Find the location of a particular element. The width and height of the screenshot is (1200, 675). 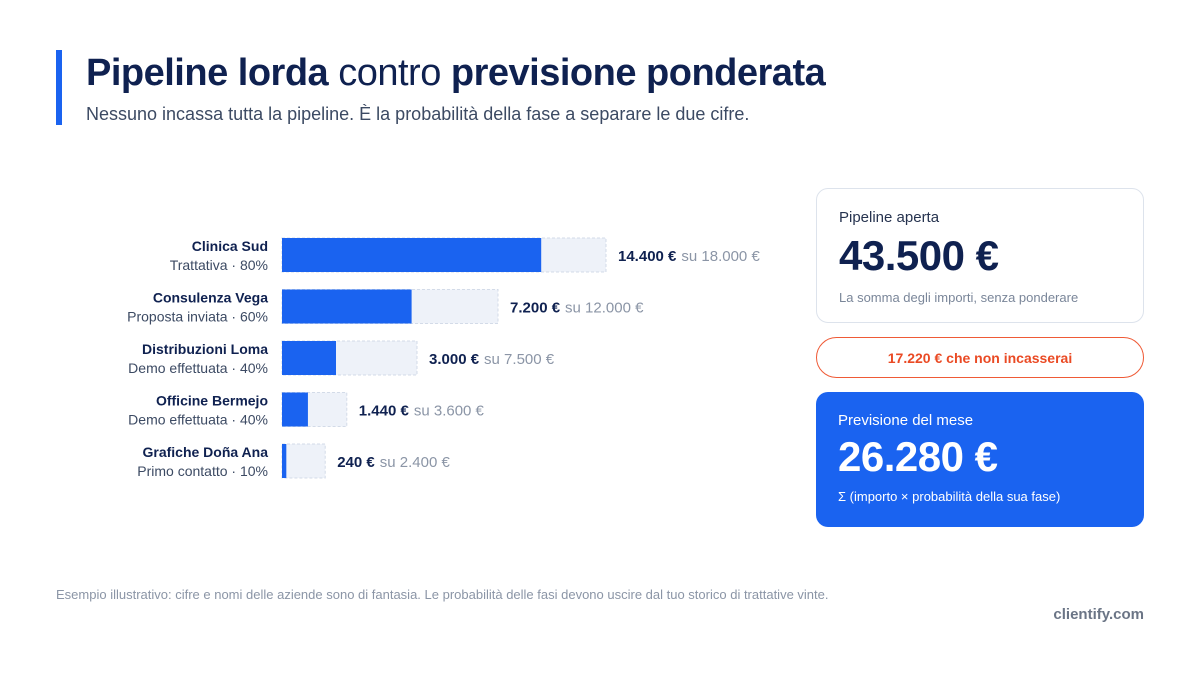

company-label: Grafiche Doña Ana is located at coordinates (205, 452).